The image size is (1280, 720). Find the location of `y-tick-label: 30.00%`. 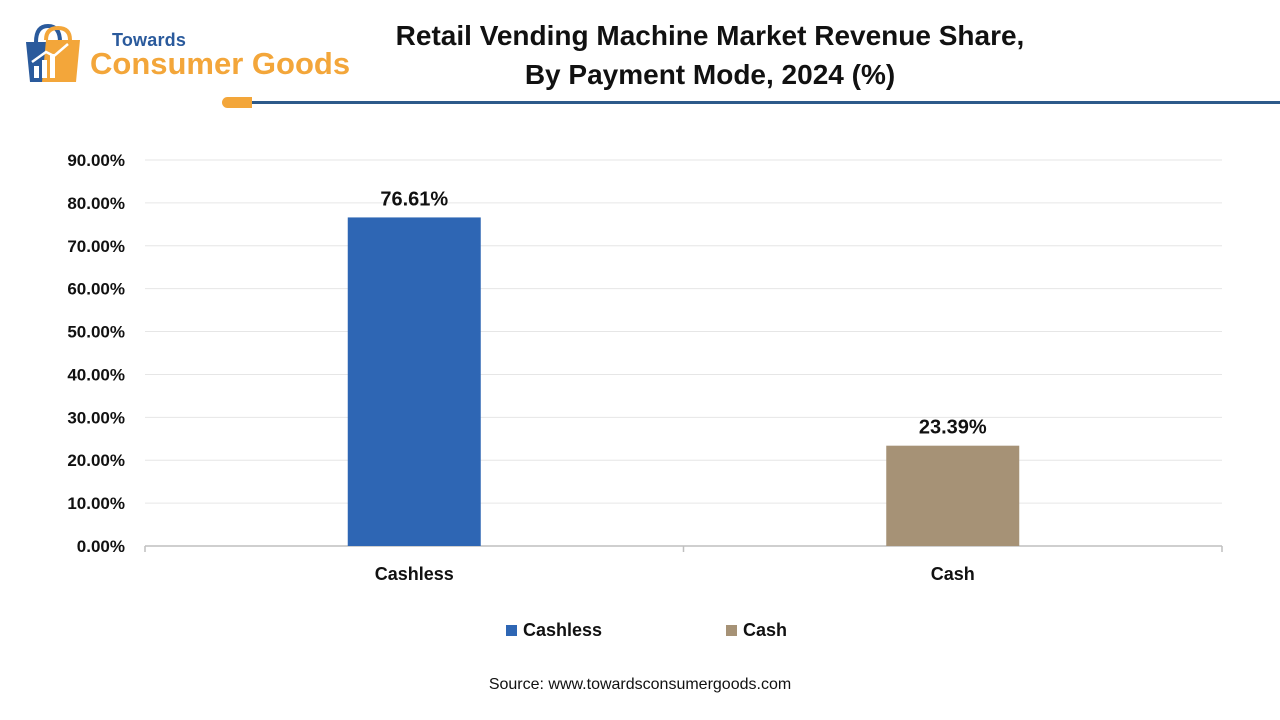

y-tick-label: 30.00% is located at coordinates (96, 417).